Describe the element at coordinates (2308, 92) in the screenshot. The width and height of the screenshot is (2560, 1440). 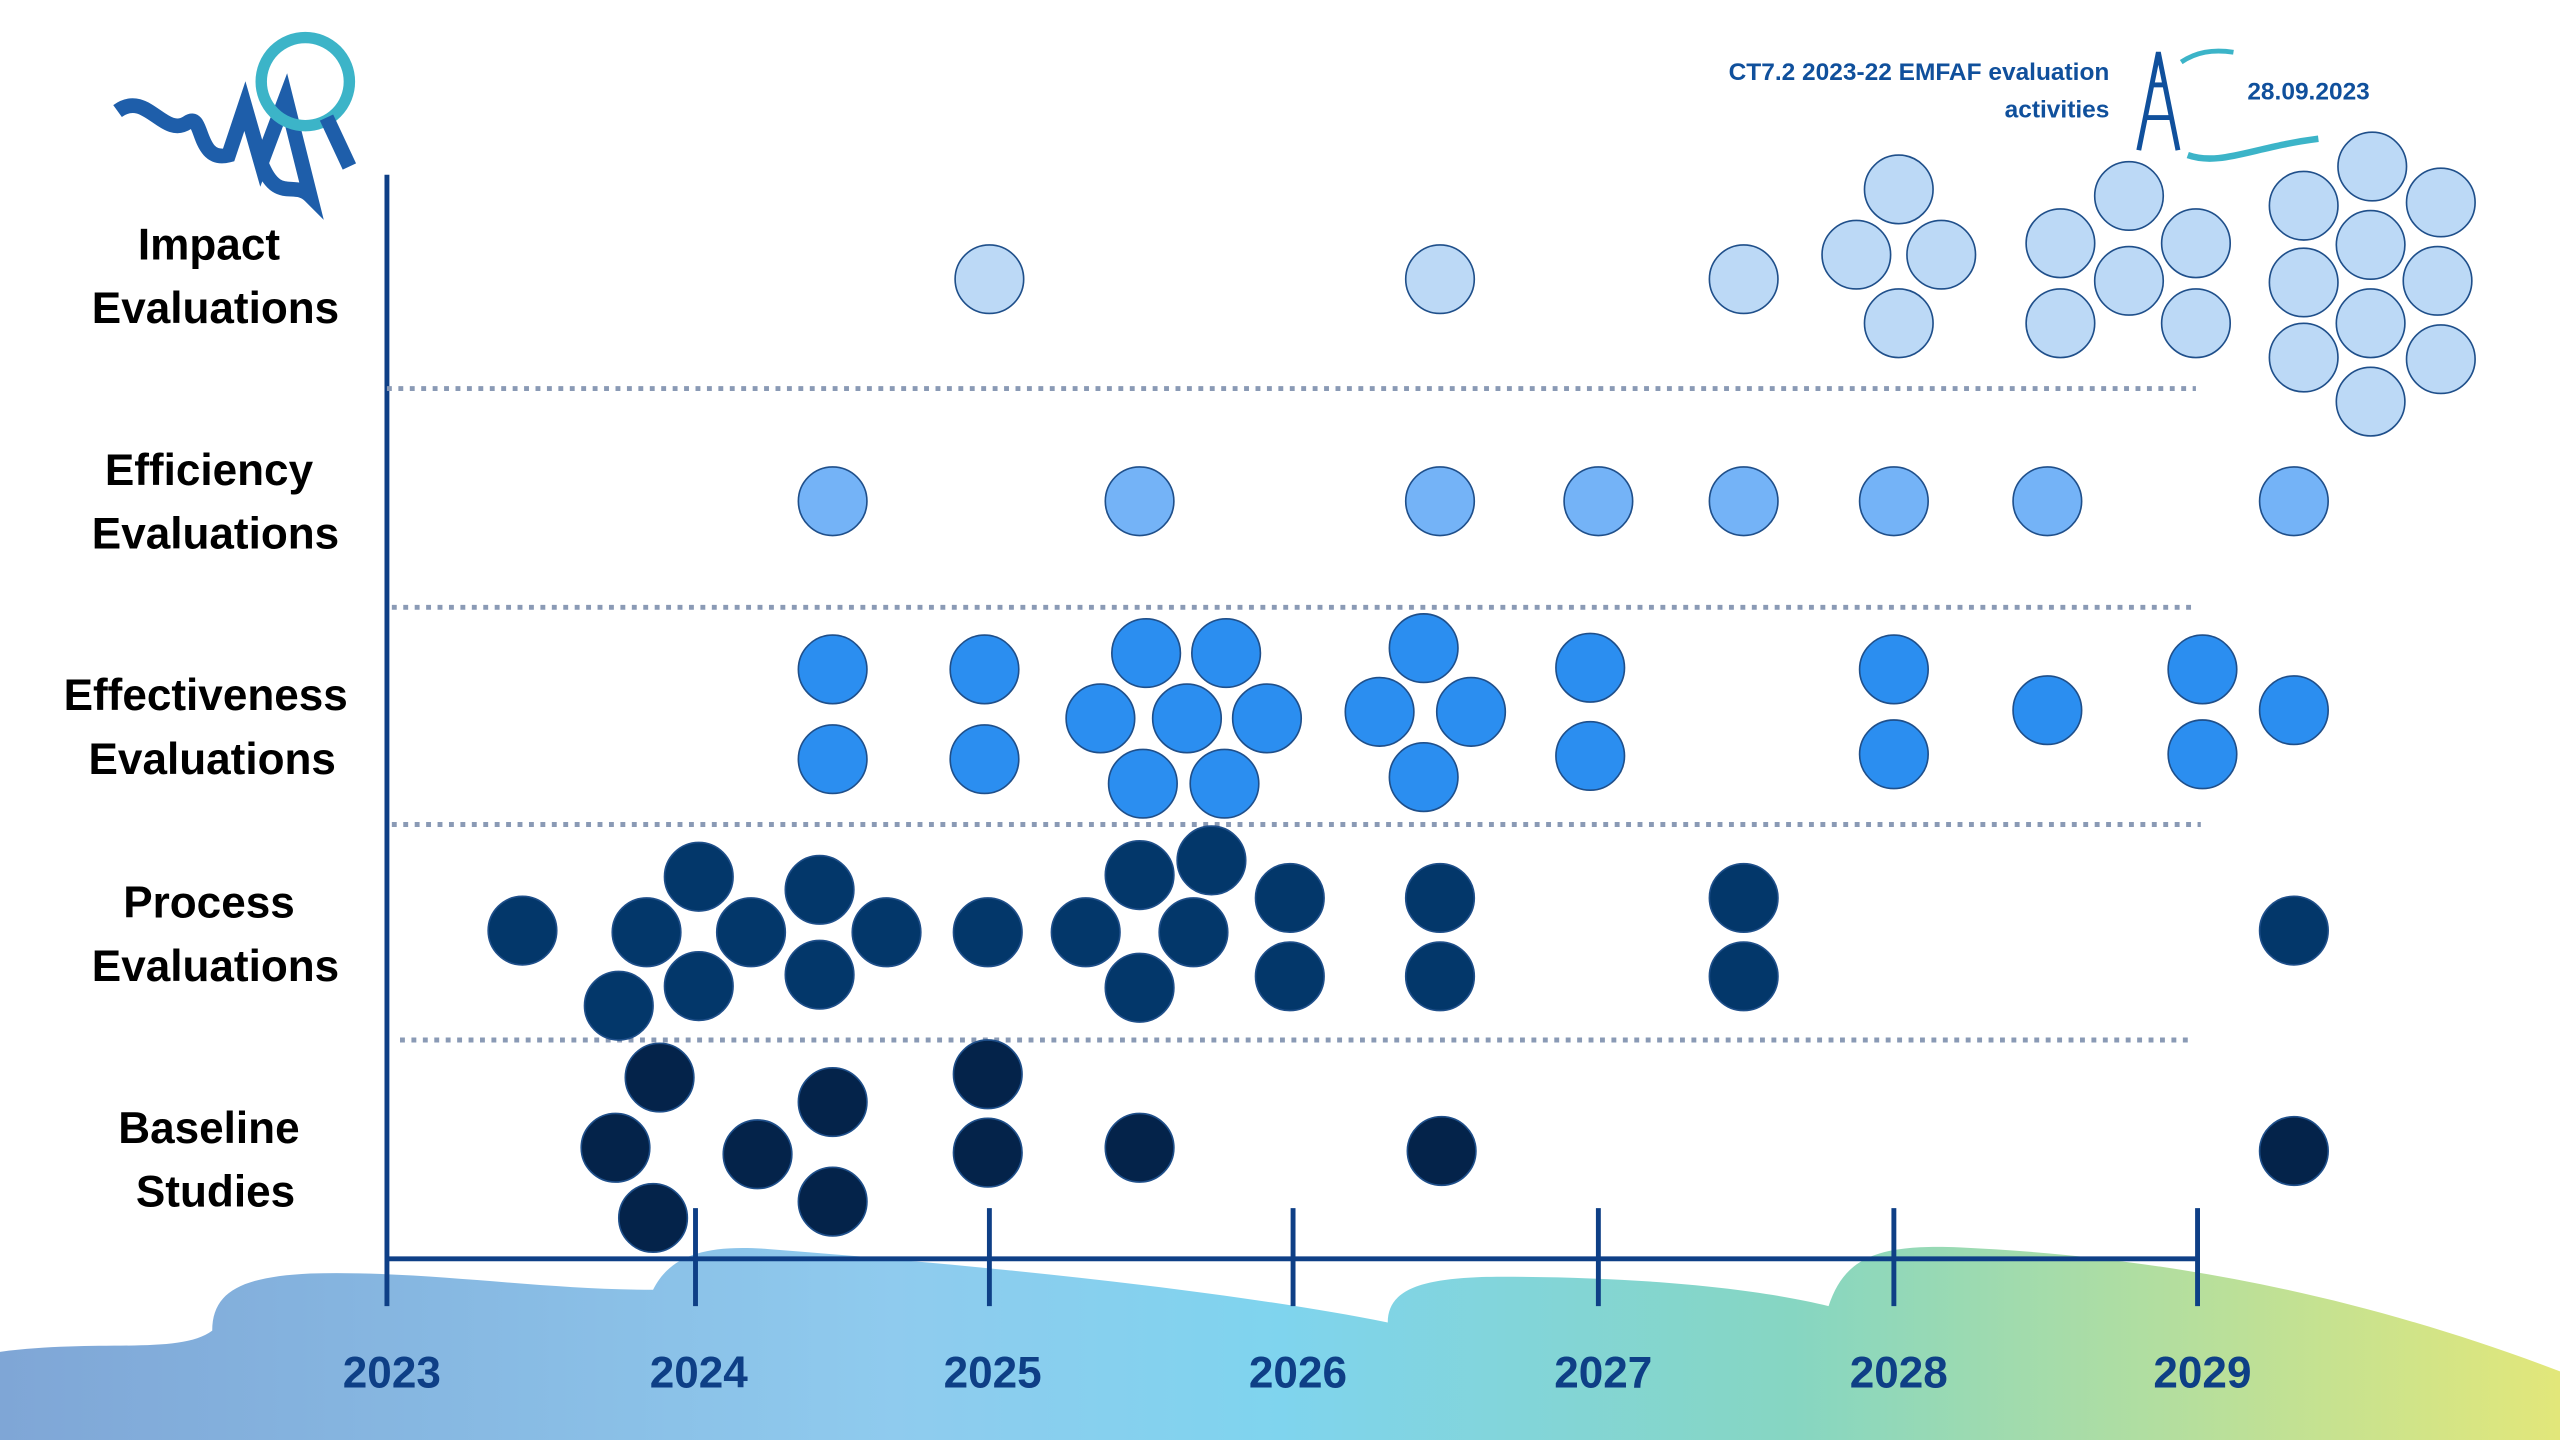
I see `header-date: 28.09.2023` at that location.